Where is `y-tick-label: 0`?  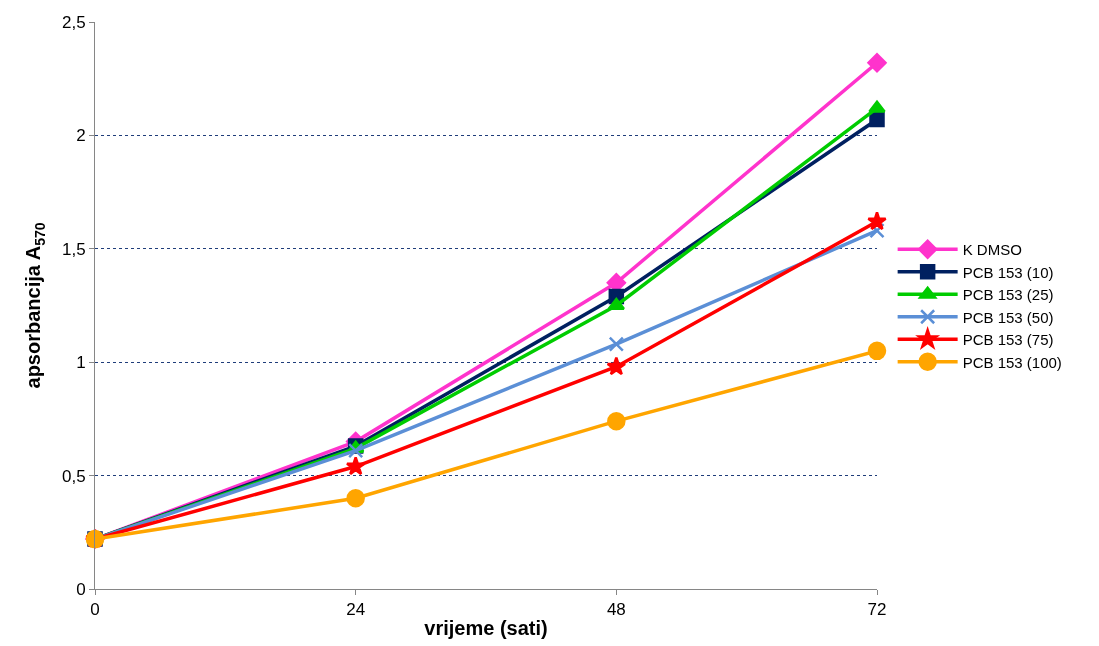
y-tick-label: 0 is located at coordinates (81, 589).